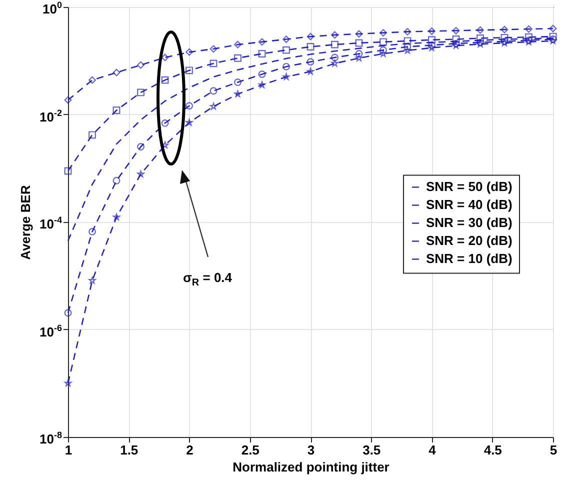 The image size is (580, 495). What do you see at coordinates (52, 8) in the screenshot?
I see `y-tick-label: 10$^{0}$` at bounding box center [52, 8].